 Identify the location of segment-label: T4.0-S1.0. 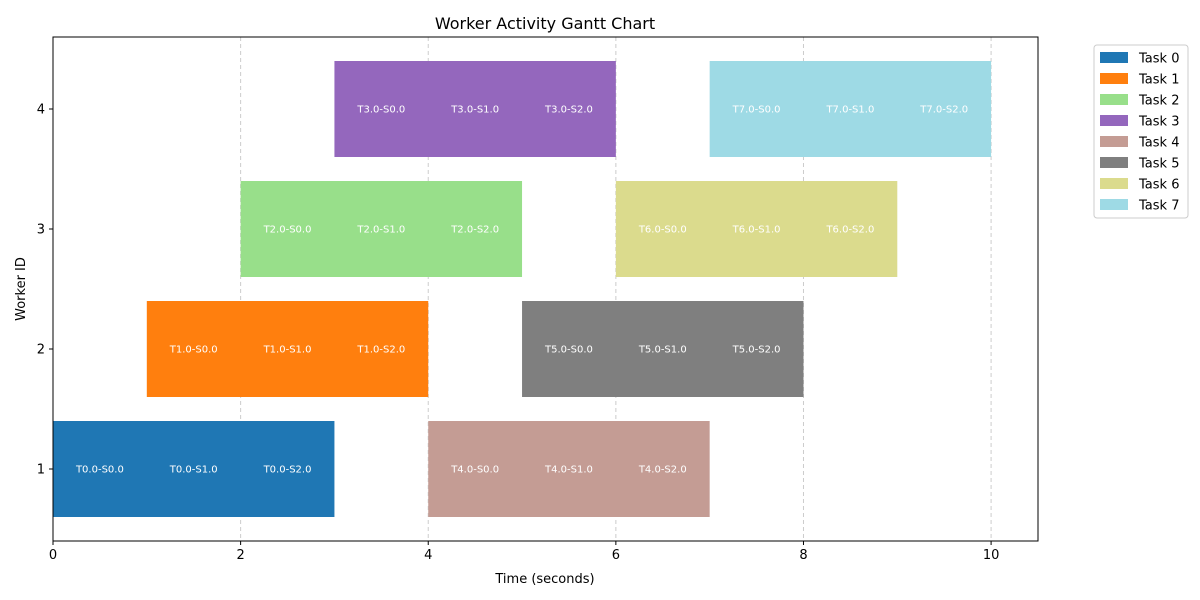
(568, 470).